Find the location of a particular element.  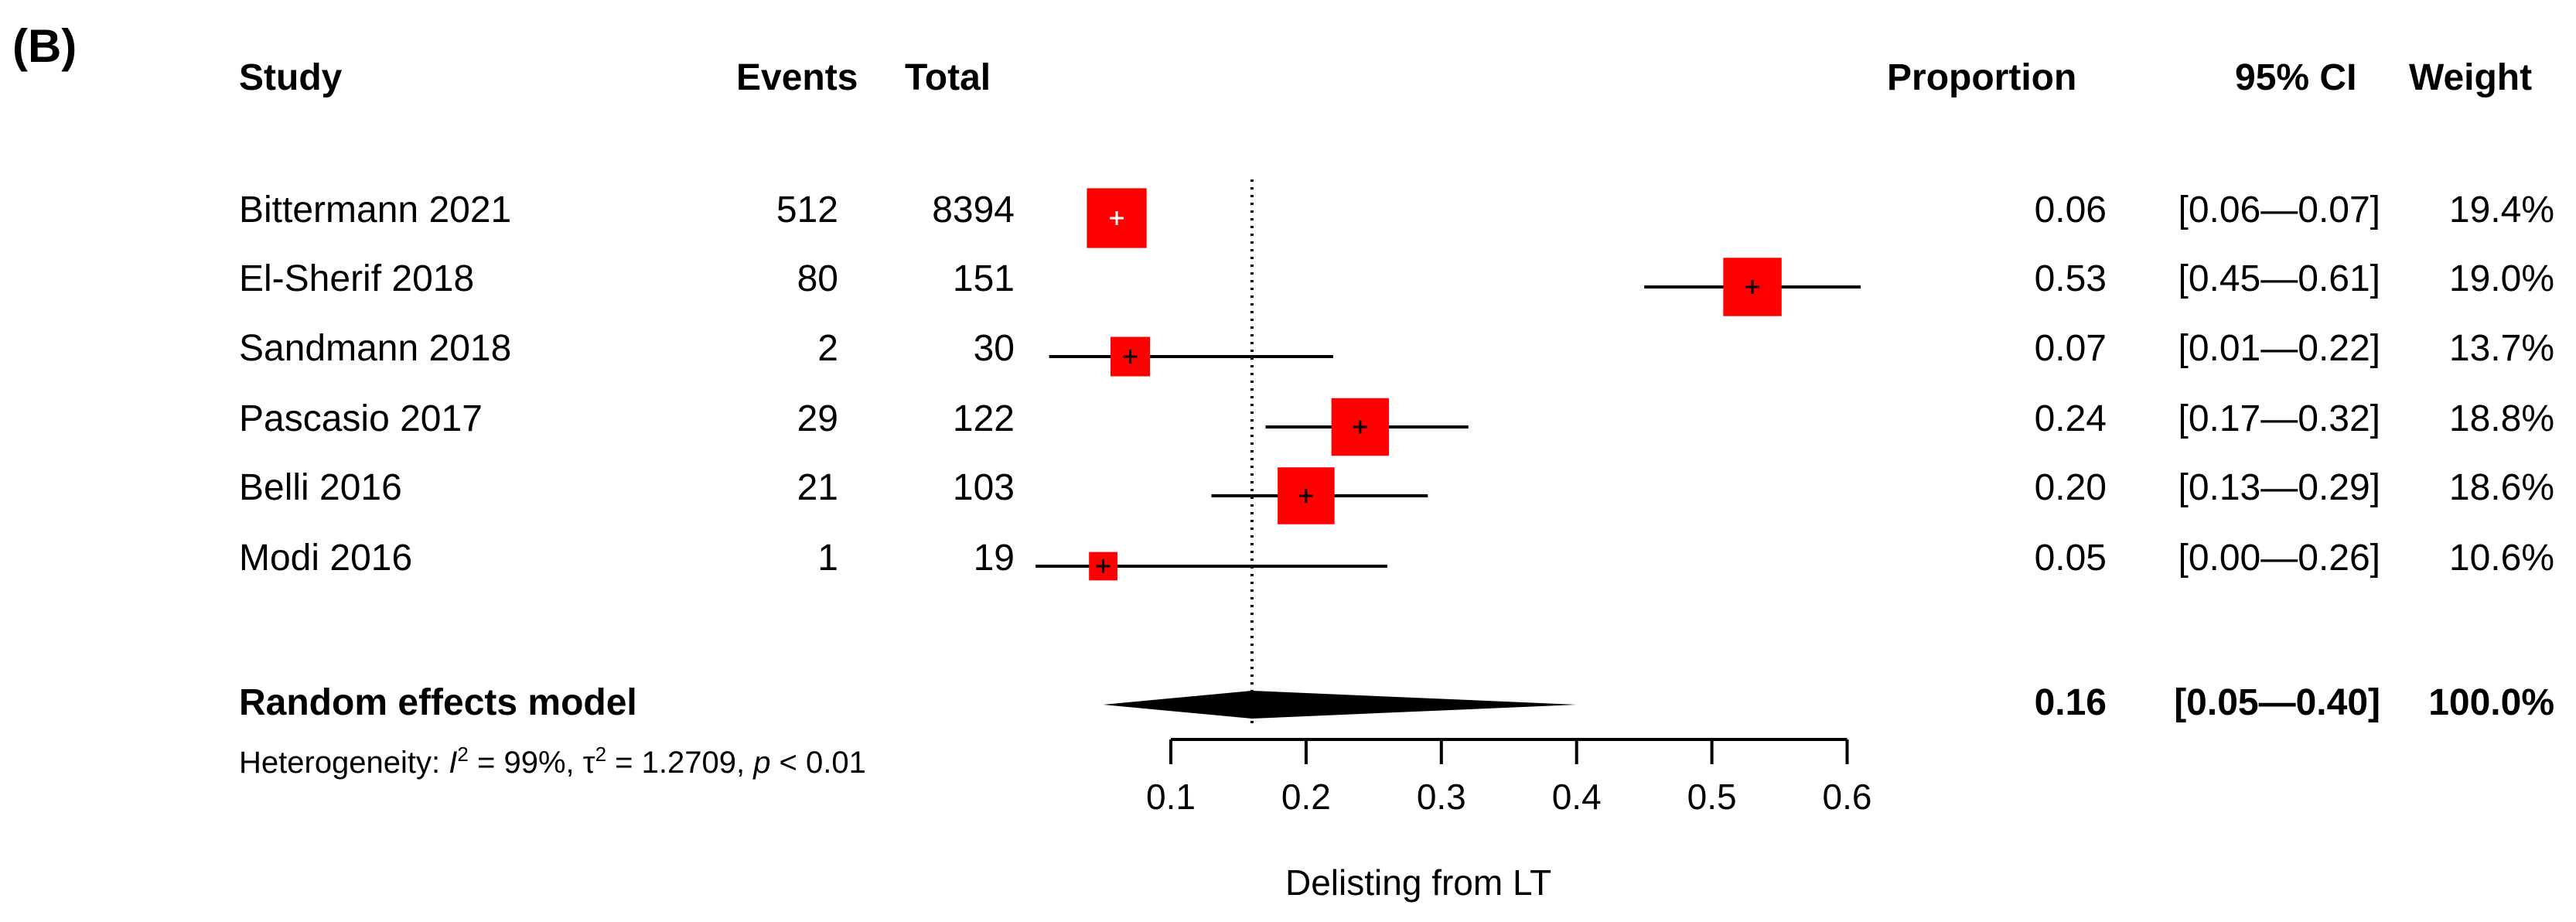

summary-ci: [0.05—0.40] is located at coordinates (2277, 702).